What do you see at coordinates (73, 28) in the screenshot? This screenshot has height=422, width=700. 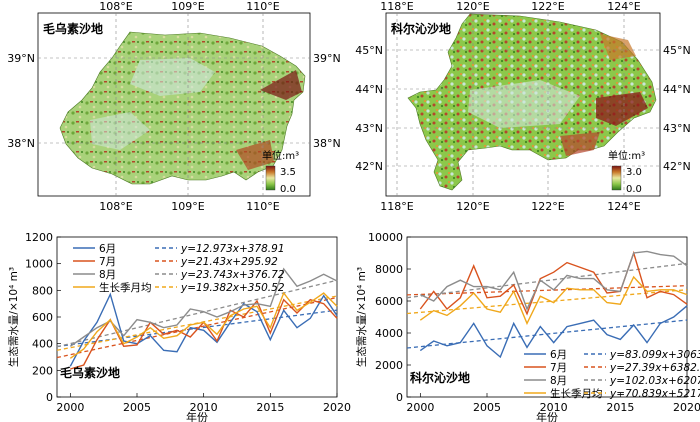 I see `map-title: 毛乌素沙地` at bounding box center [73, 28].